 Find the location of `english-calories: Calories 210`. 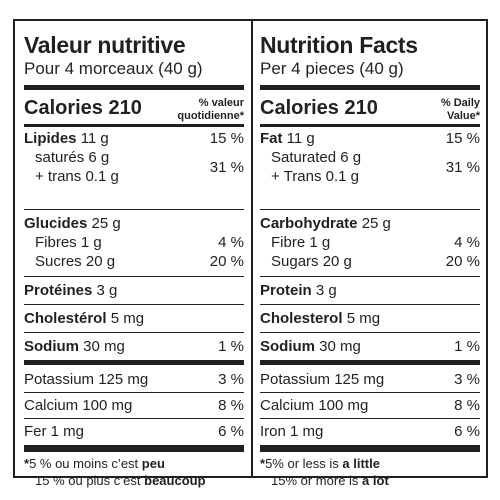

english-calories: Calories 210 is located at coordinates (319, 108).